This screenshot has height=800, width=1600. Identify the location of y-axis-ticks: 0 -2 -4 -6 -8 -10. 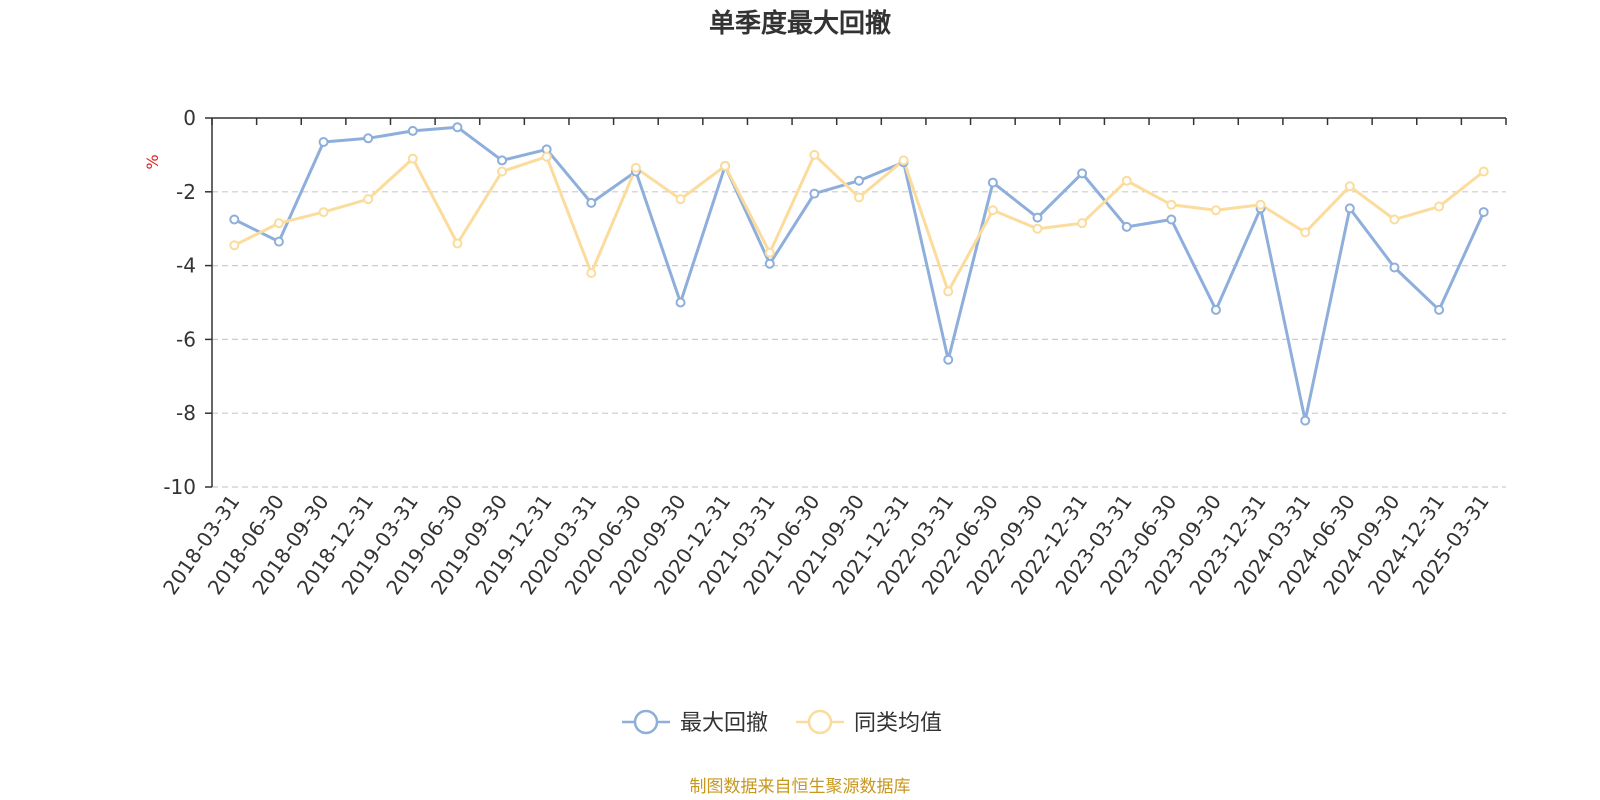
(187, 302).